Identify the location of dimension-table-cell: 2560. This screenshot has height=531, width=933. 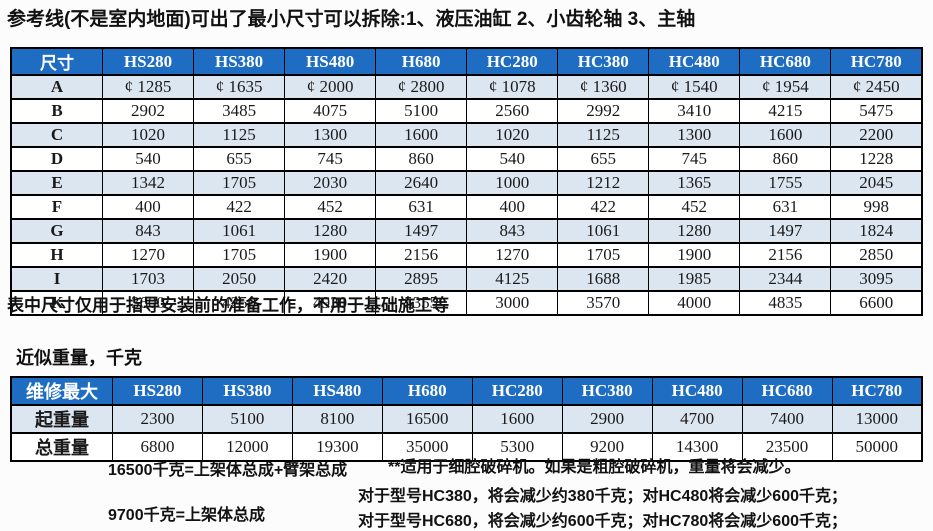
(512, 111).